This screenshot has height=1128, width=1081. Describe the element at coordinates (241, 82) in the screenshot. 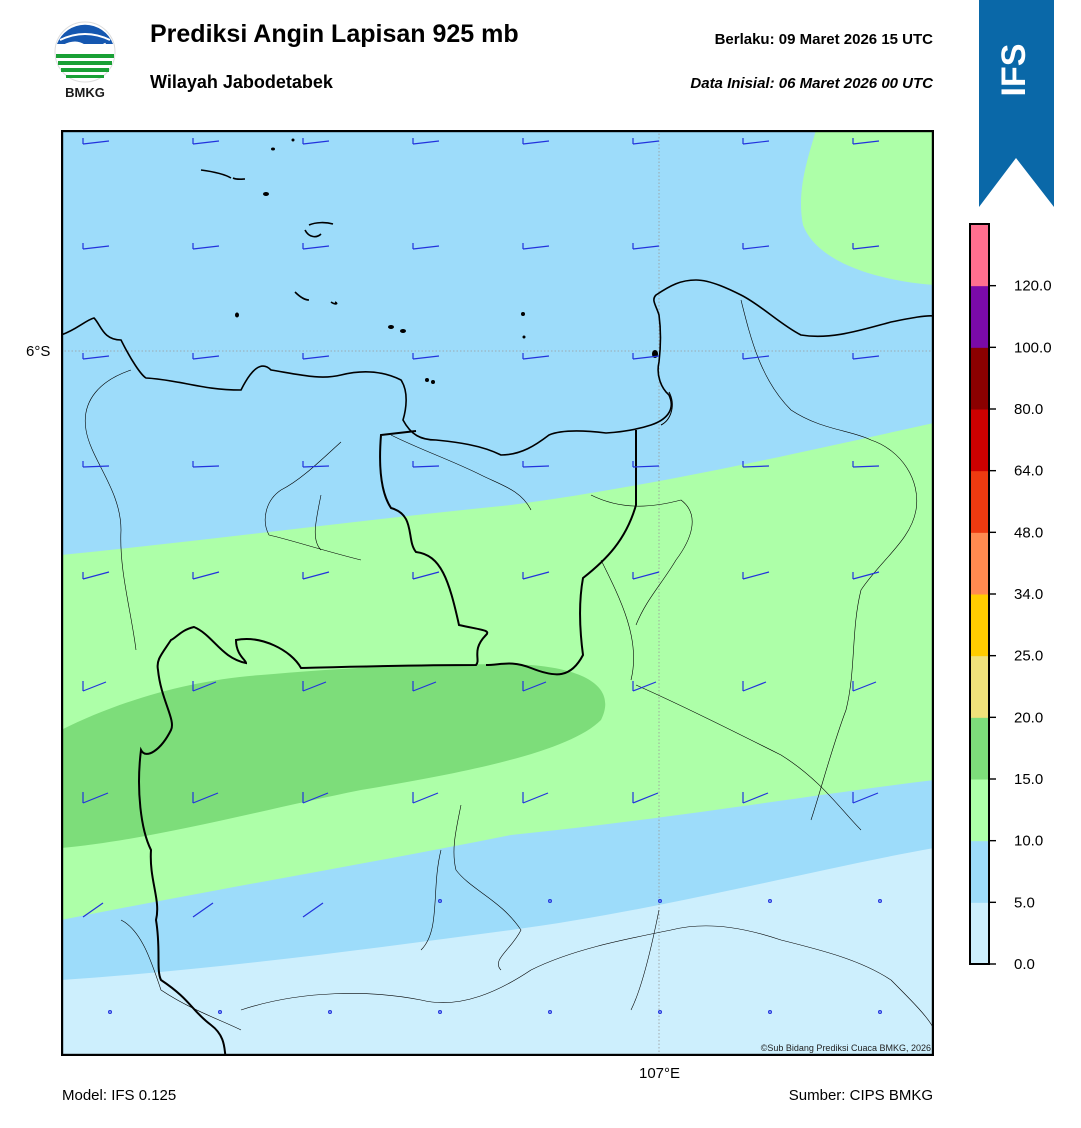

I see `page-subtitle: Wilayah Jabodetabek` at that location.